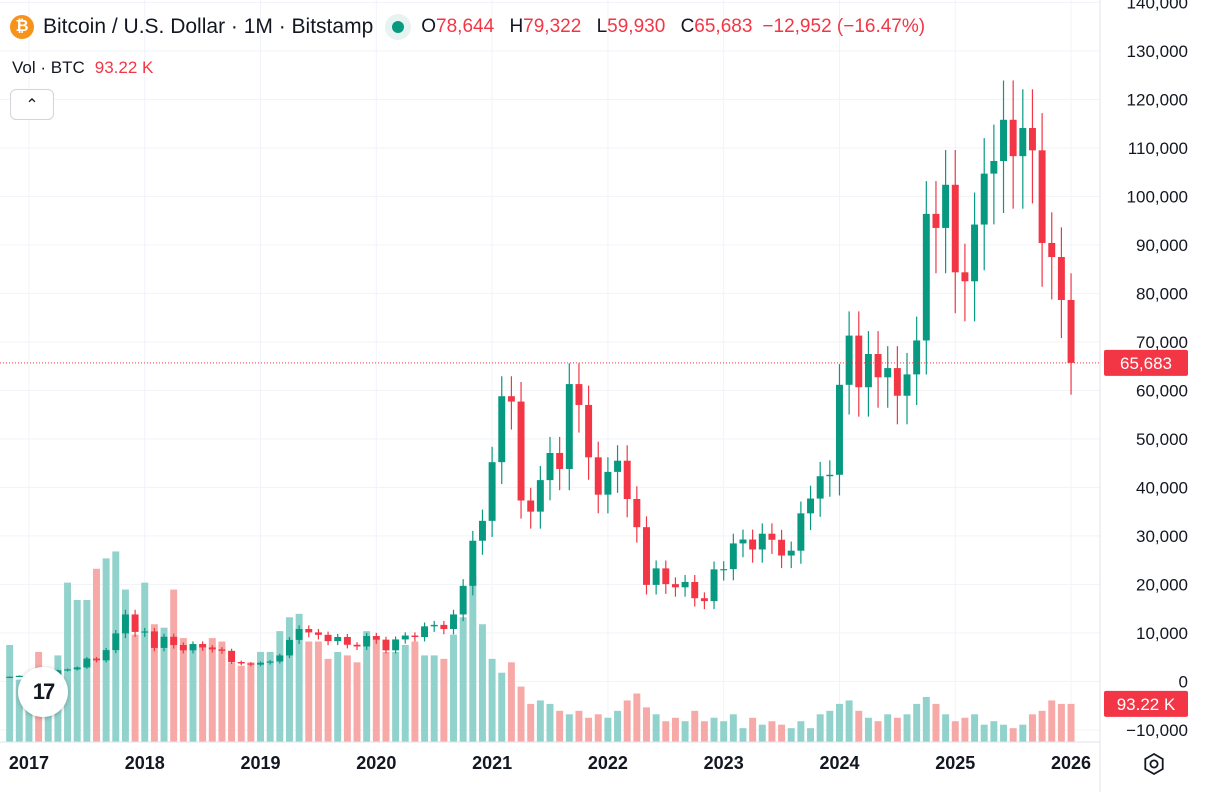 This screenshot has height=792, width=1214. I want to click on open-label: O, so click(429, 26).